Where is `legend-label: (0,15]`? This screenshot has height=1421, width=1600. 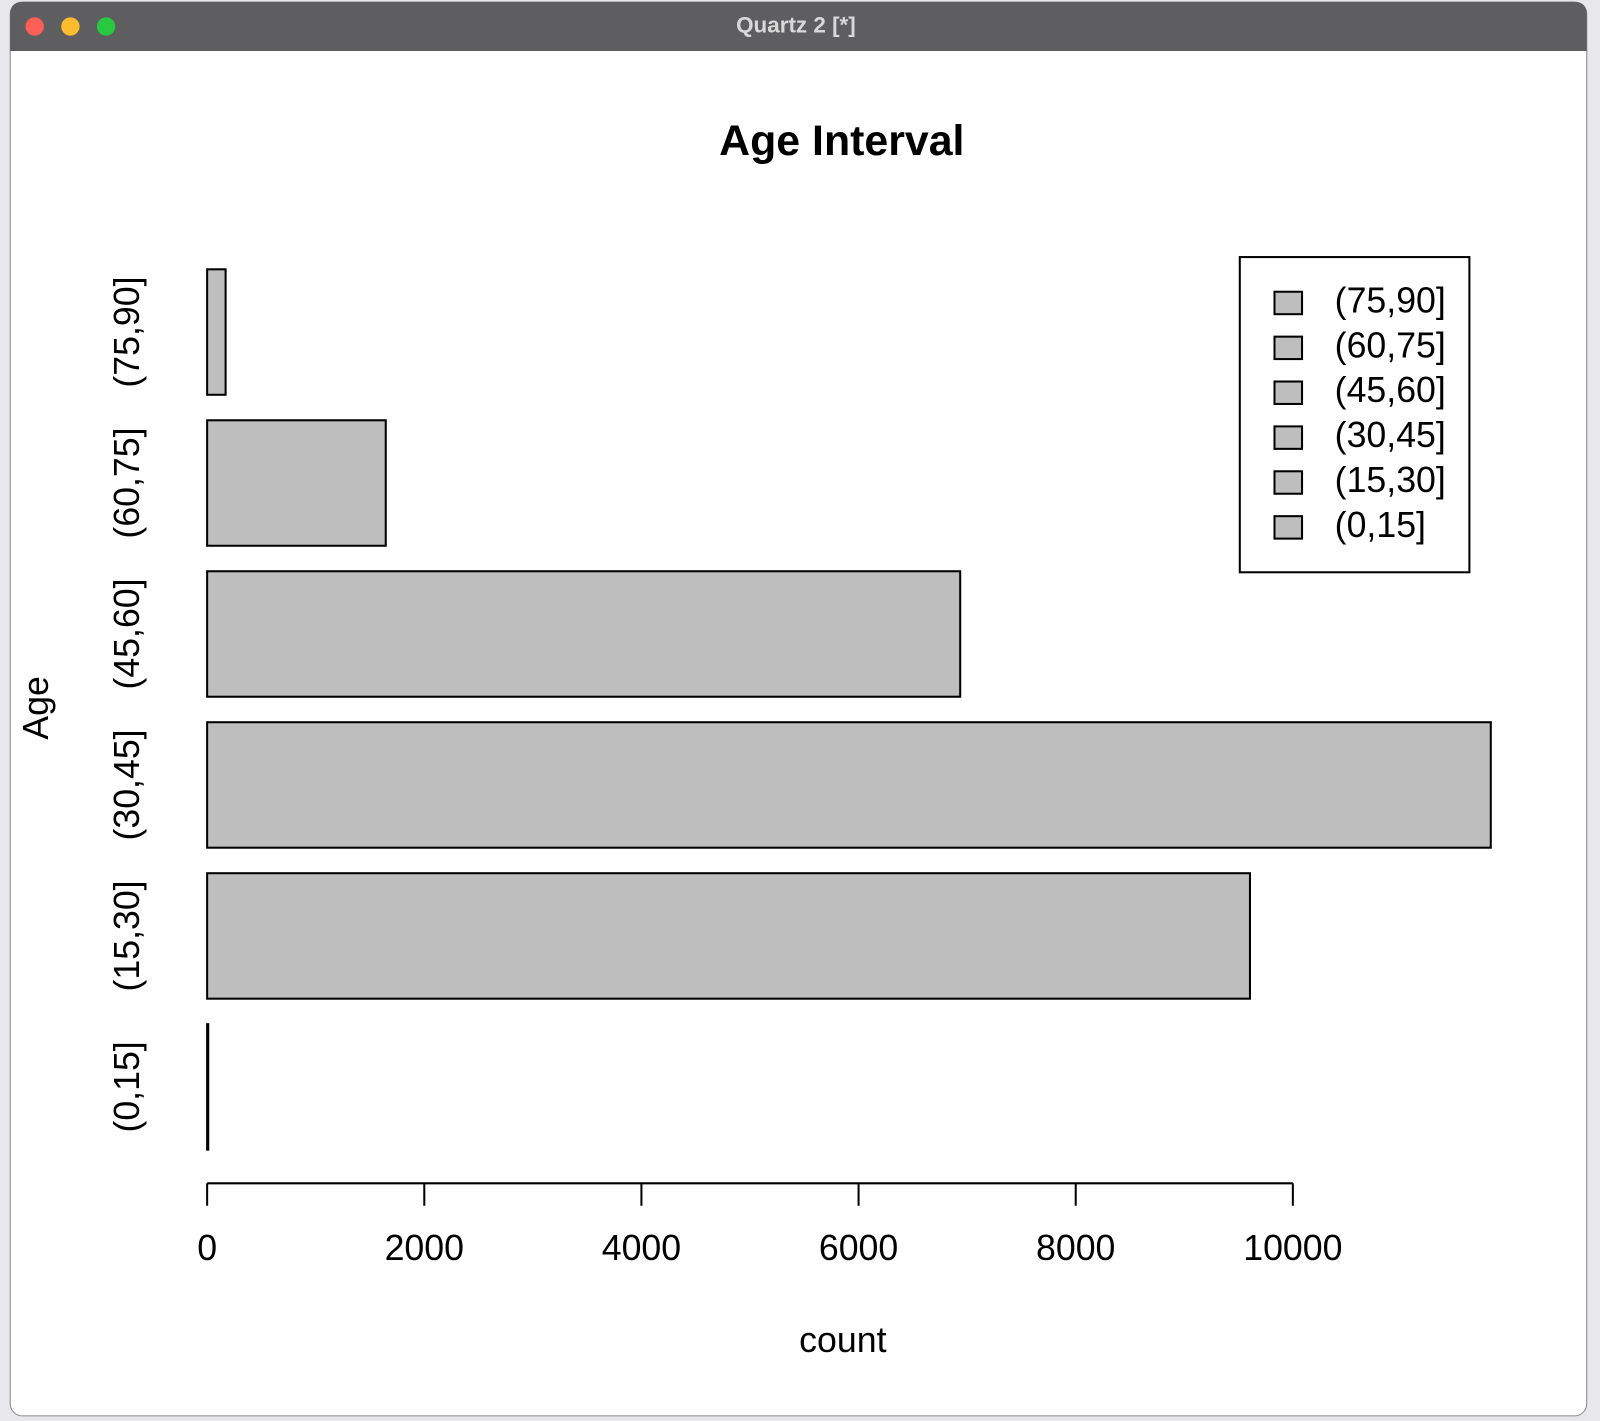
legend-label: (0,15] is located at coordinates (1380, 525).